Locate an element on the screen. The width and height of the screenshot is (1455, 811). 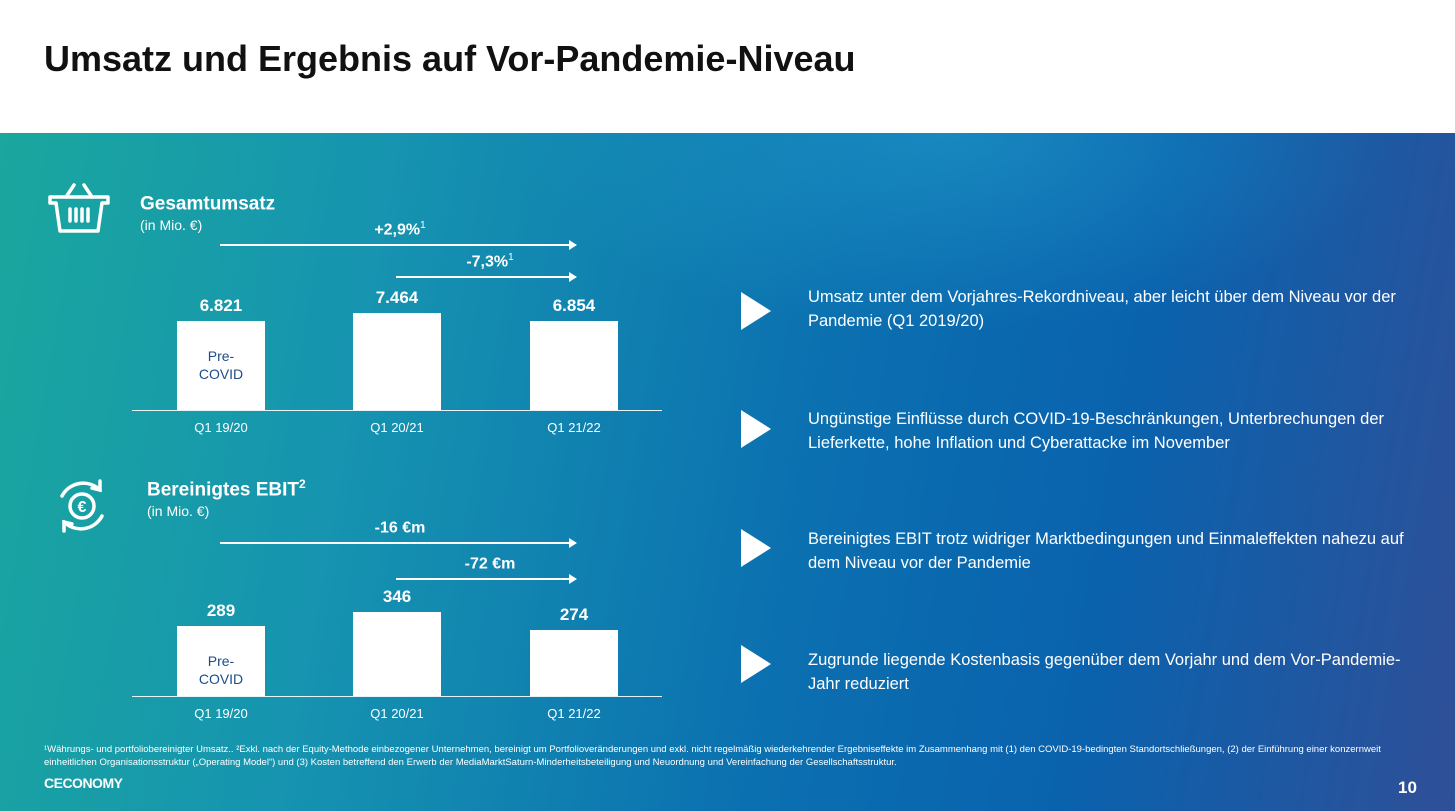
change-value: -16 €m is located at coordinates (400, 528).